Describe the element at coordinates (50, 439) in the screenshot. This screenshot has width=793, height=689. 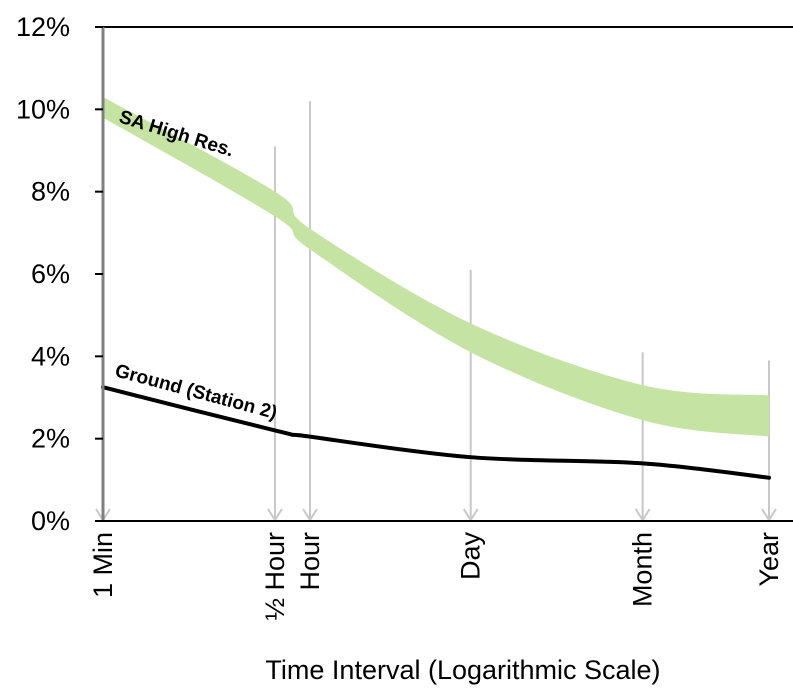
I see `y-tick-label: 2%` at that location.